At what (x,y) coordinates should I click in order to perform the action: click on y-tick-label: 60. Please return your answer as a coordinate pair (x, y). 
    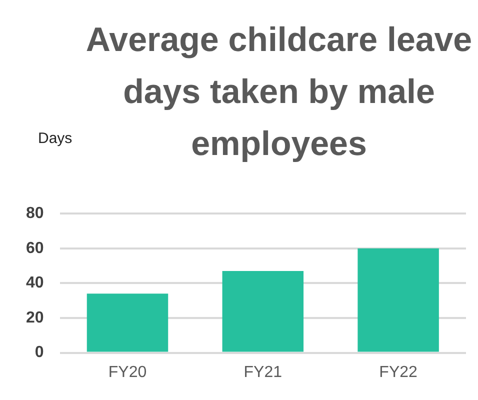
    Looking at the image, I should click on (35, 248).